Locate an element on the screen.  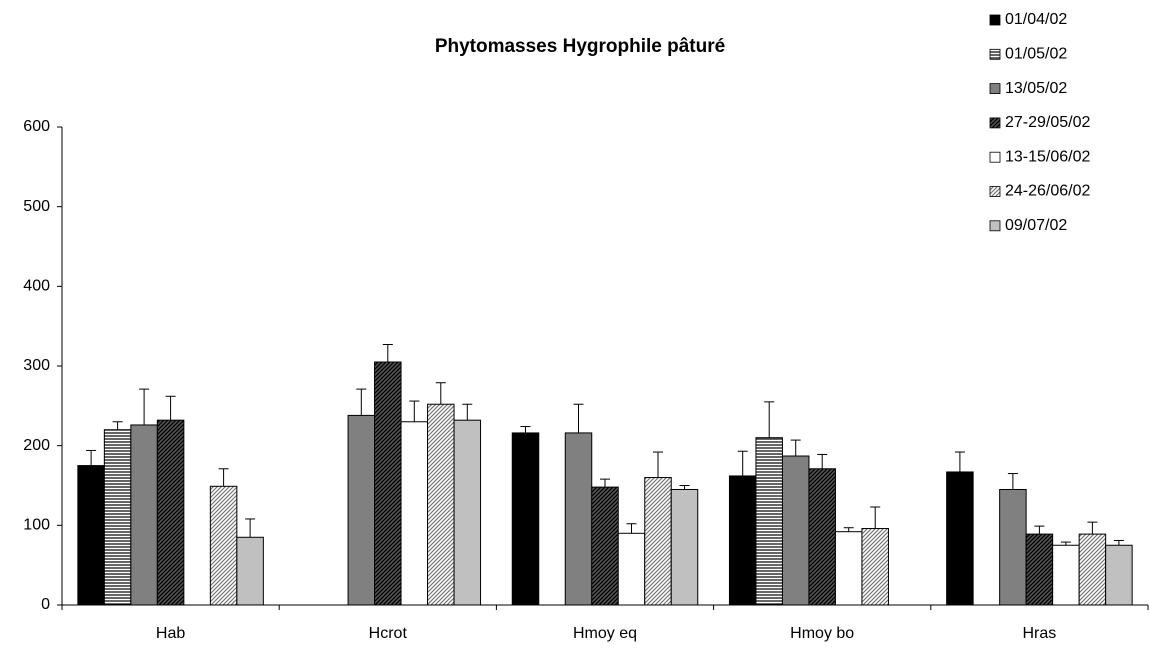
x-tick-label: Hcrot is located at coordinates (388, 633).